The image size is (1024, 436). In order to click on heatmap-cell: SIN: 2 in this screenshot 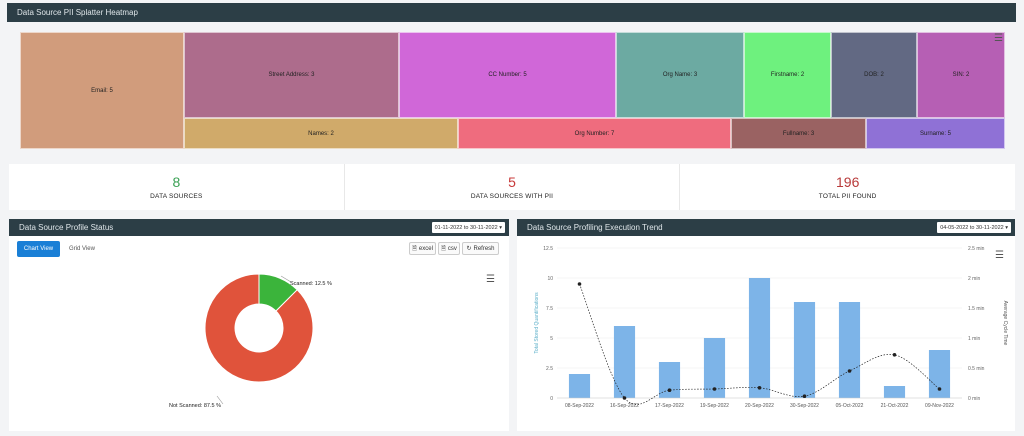, I will do `click(961, 75)`.